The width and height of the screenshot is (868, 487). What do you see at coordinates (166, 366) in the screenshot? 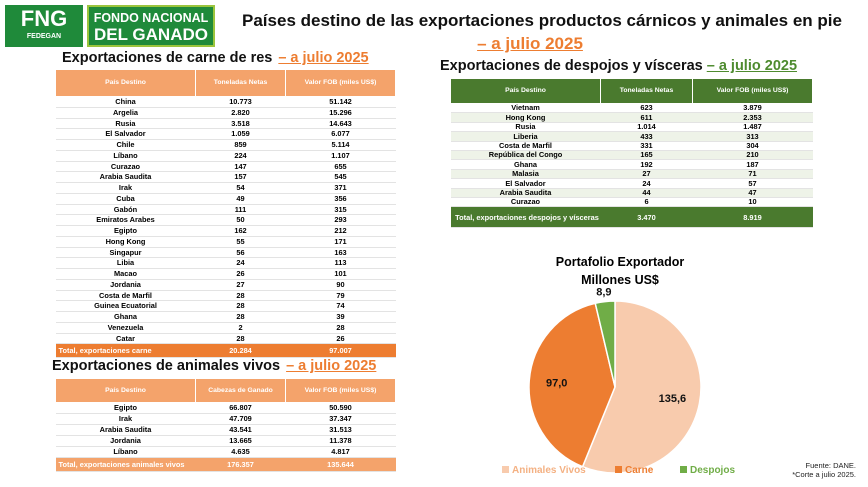
I see `section-text: Exportaciones de animales vivos` at bounding box center [166, 366].